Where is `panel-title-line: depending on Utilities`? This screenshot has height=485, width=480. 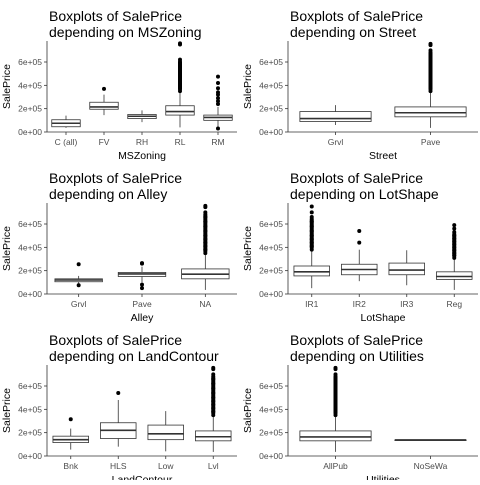
panel-title-line: depending on Utilities is located at coordinates (357, 356).